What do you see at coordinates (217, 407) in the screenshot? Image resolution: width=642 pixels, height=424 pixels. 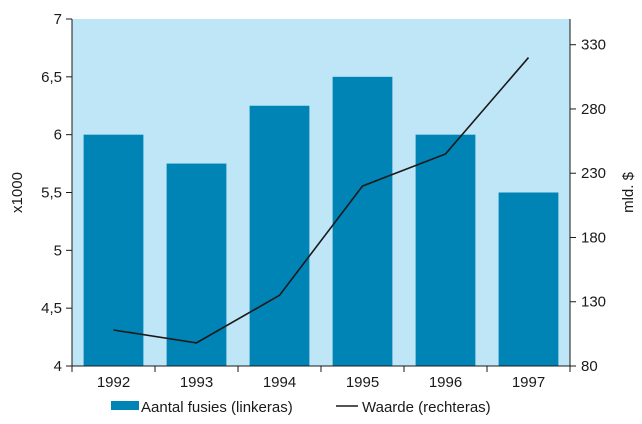 I see `legend-label-aantal-fusies: Aantal fusies (linkeras)` at bounding box center [217, 407].